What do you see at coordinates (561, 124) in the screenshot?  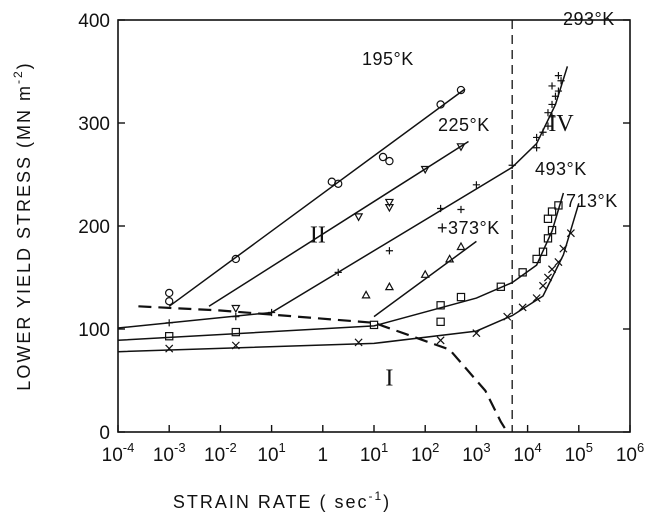 I see `region-label: IV` at bounding box center [561, 124].